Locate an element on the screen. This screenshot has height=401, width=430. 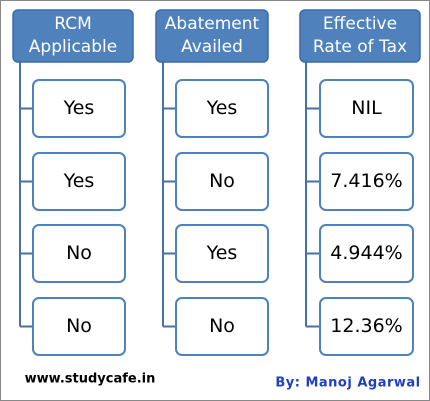
header-text: Abatement is located at coordinates (212, 24).